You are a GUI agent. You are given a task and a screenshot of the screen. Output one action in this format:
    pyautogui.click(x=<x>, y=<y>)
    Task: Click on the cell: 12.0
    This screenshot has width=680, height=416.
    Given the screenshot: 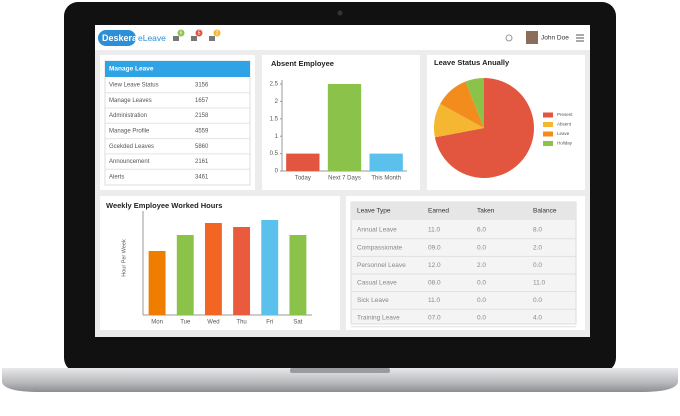 What is the action you would take?
    pyautogui.click(x=434, y=265)
    